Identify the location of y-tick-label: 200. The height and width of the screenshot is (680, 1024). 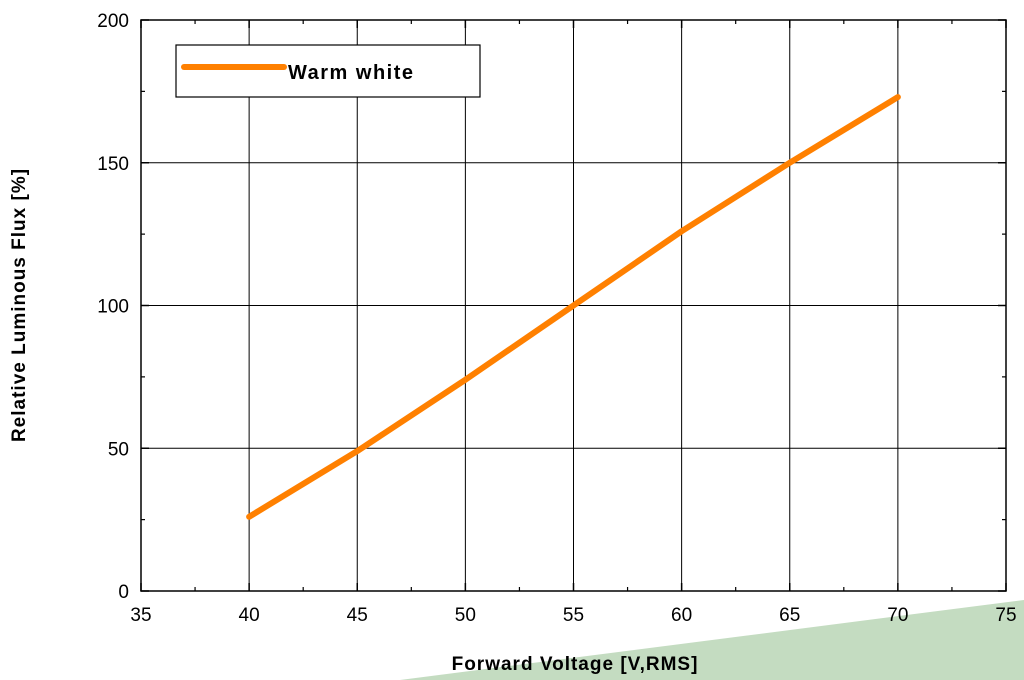
(113, 21).